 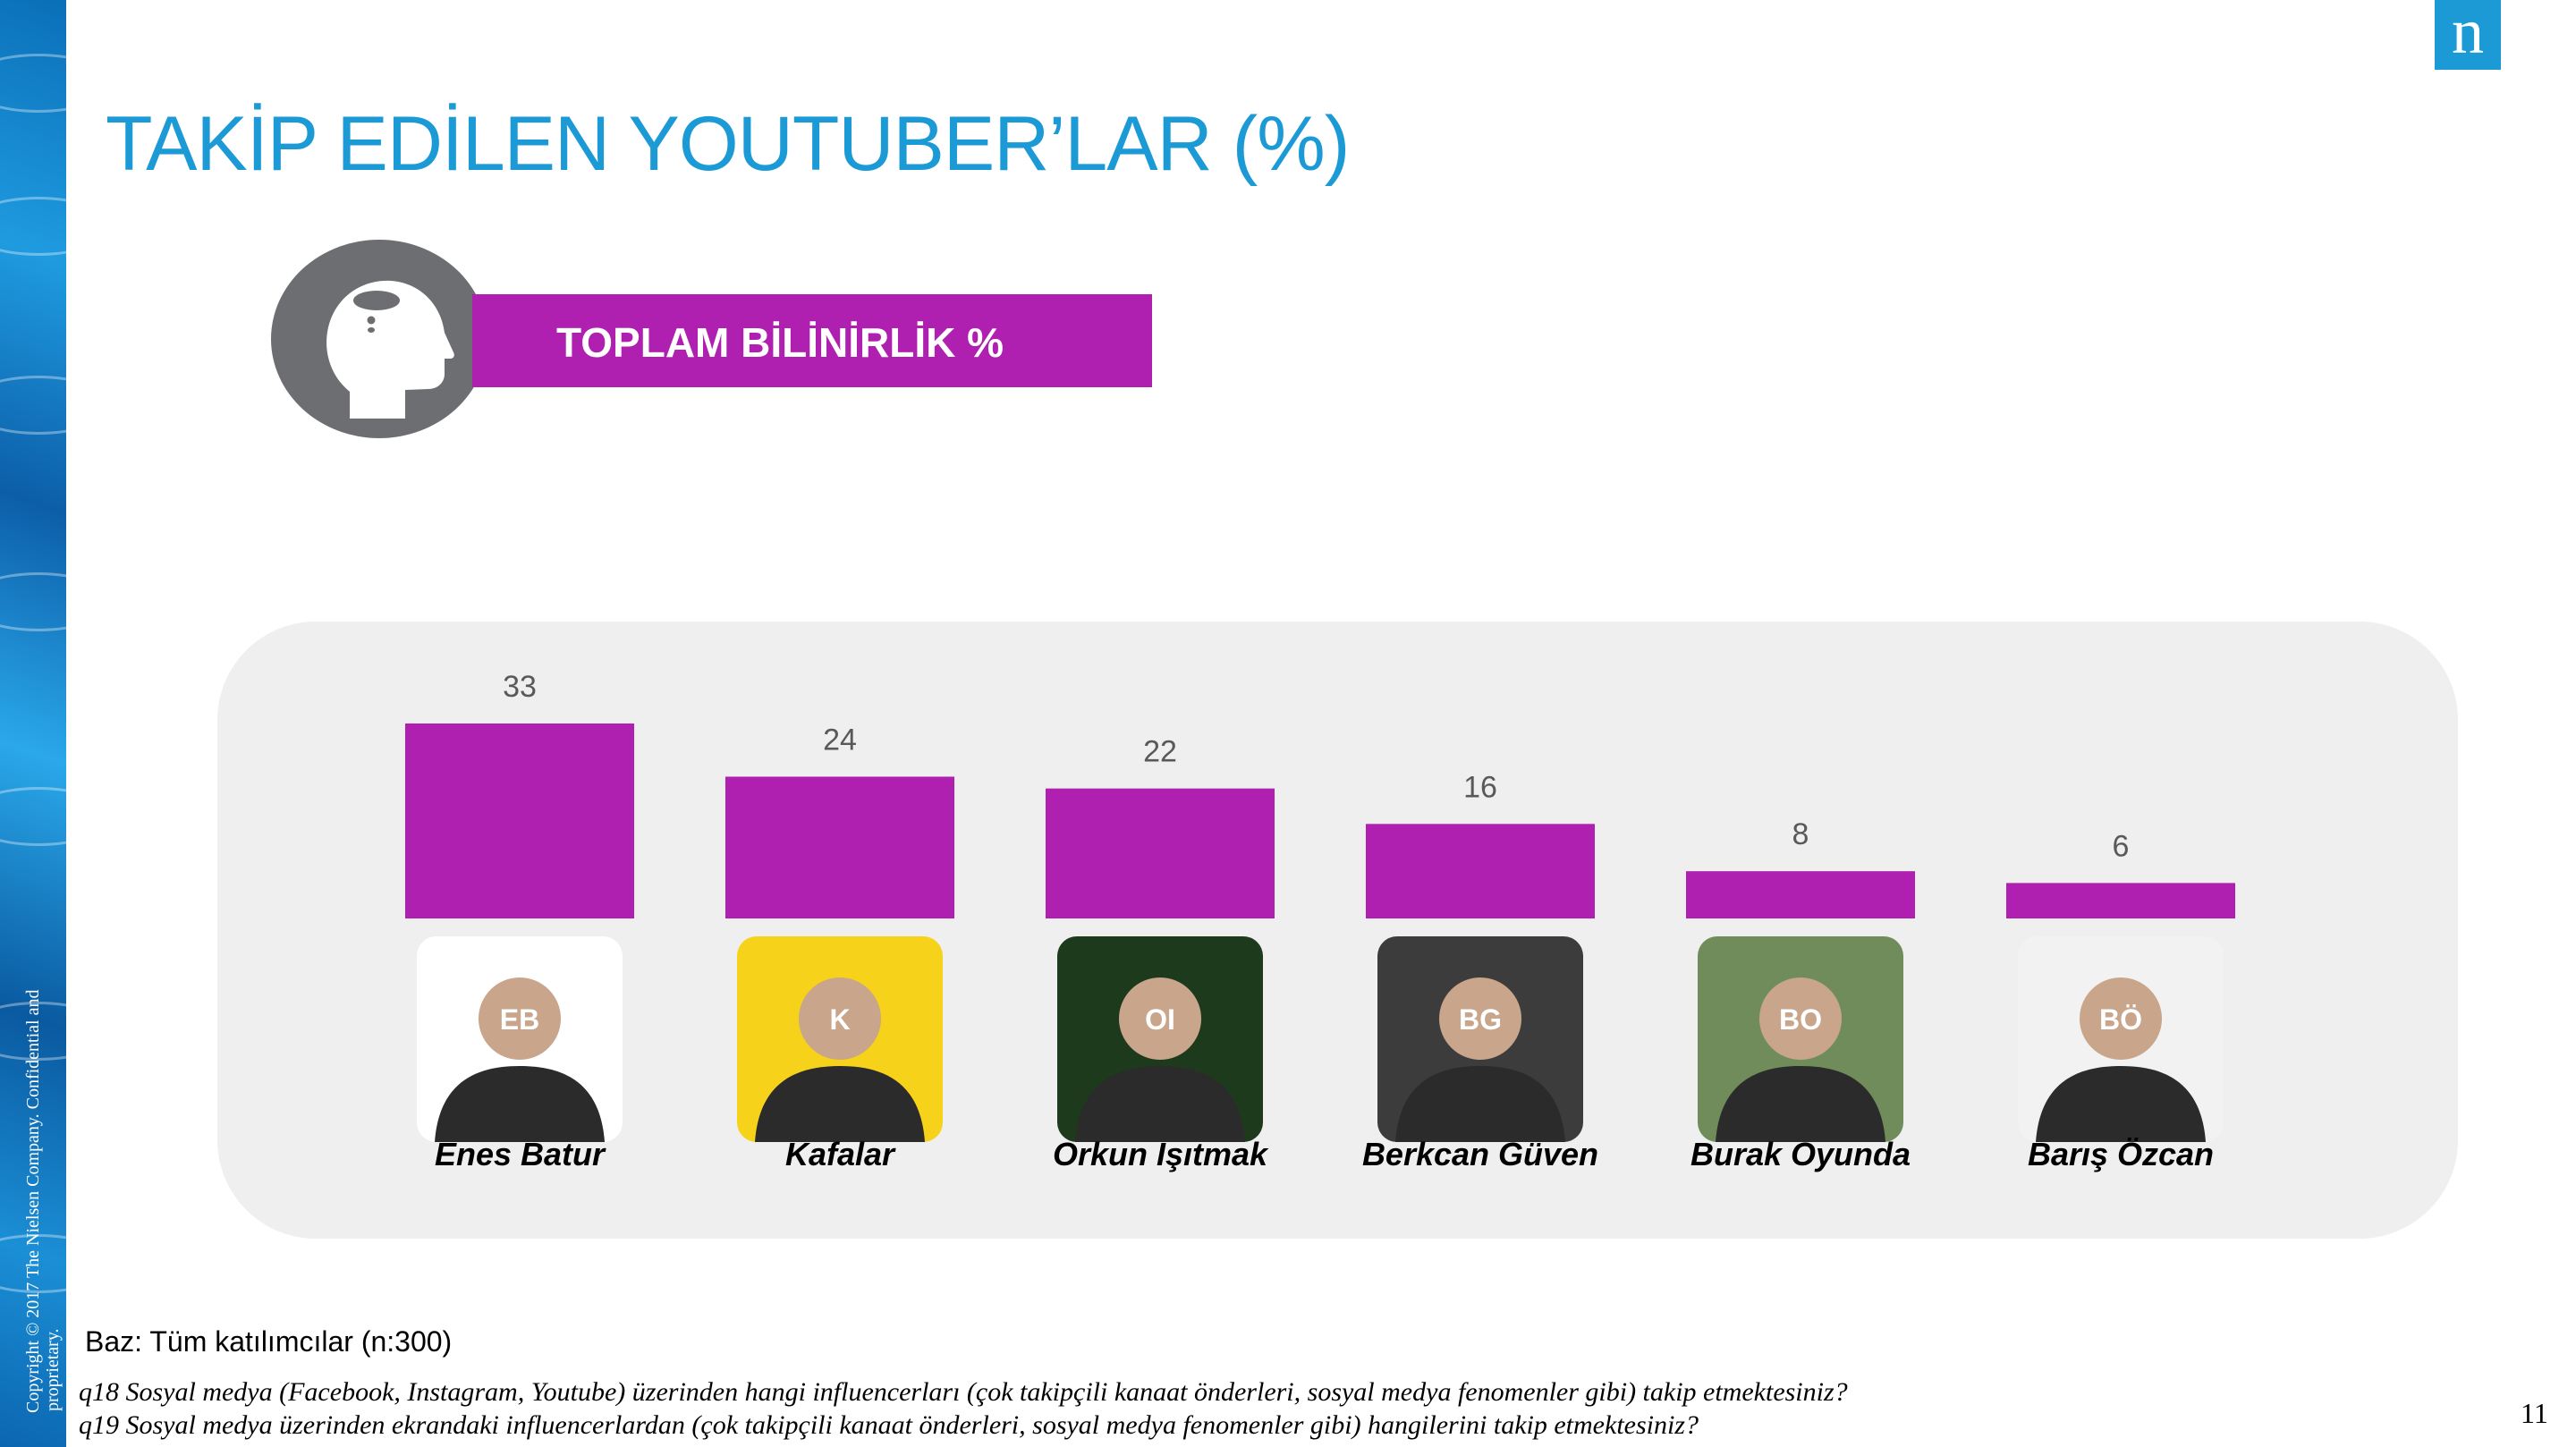 What do you see at coordinates (2121, 1039) in the screenshot?
I see `avatar-baris-ozcan: BÖ` at bounding box center [2121, 1039].